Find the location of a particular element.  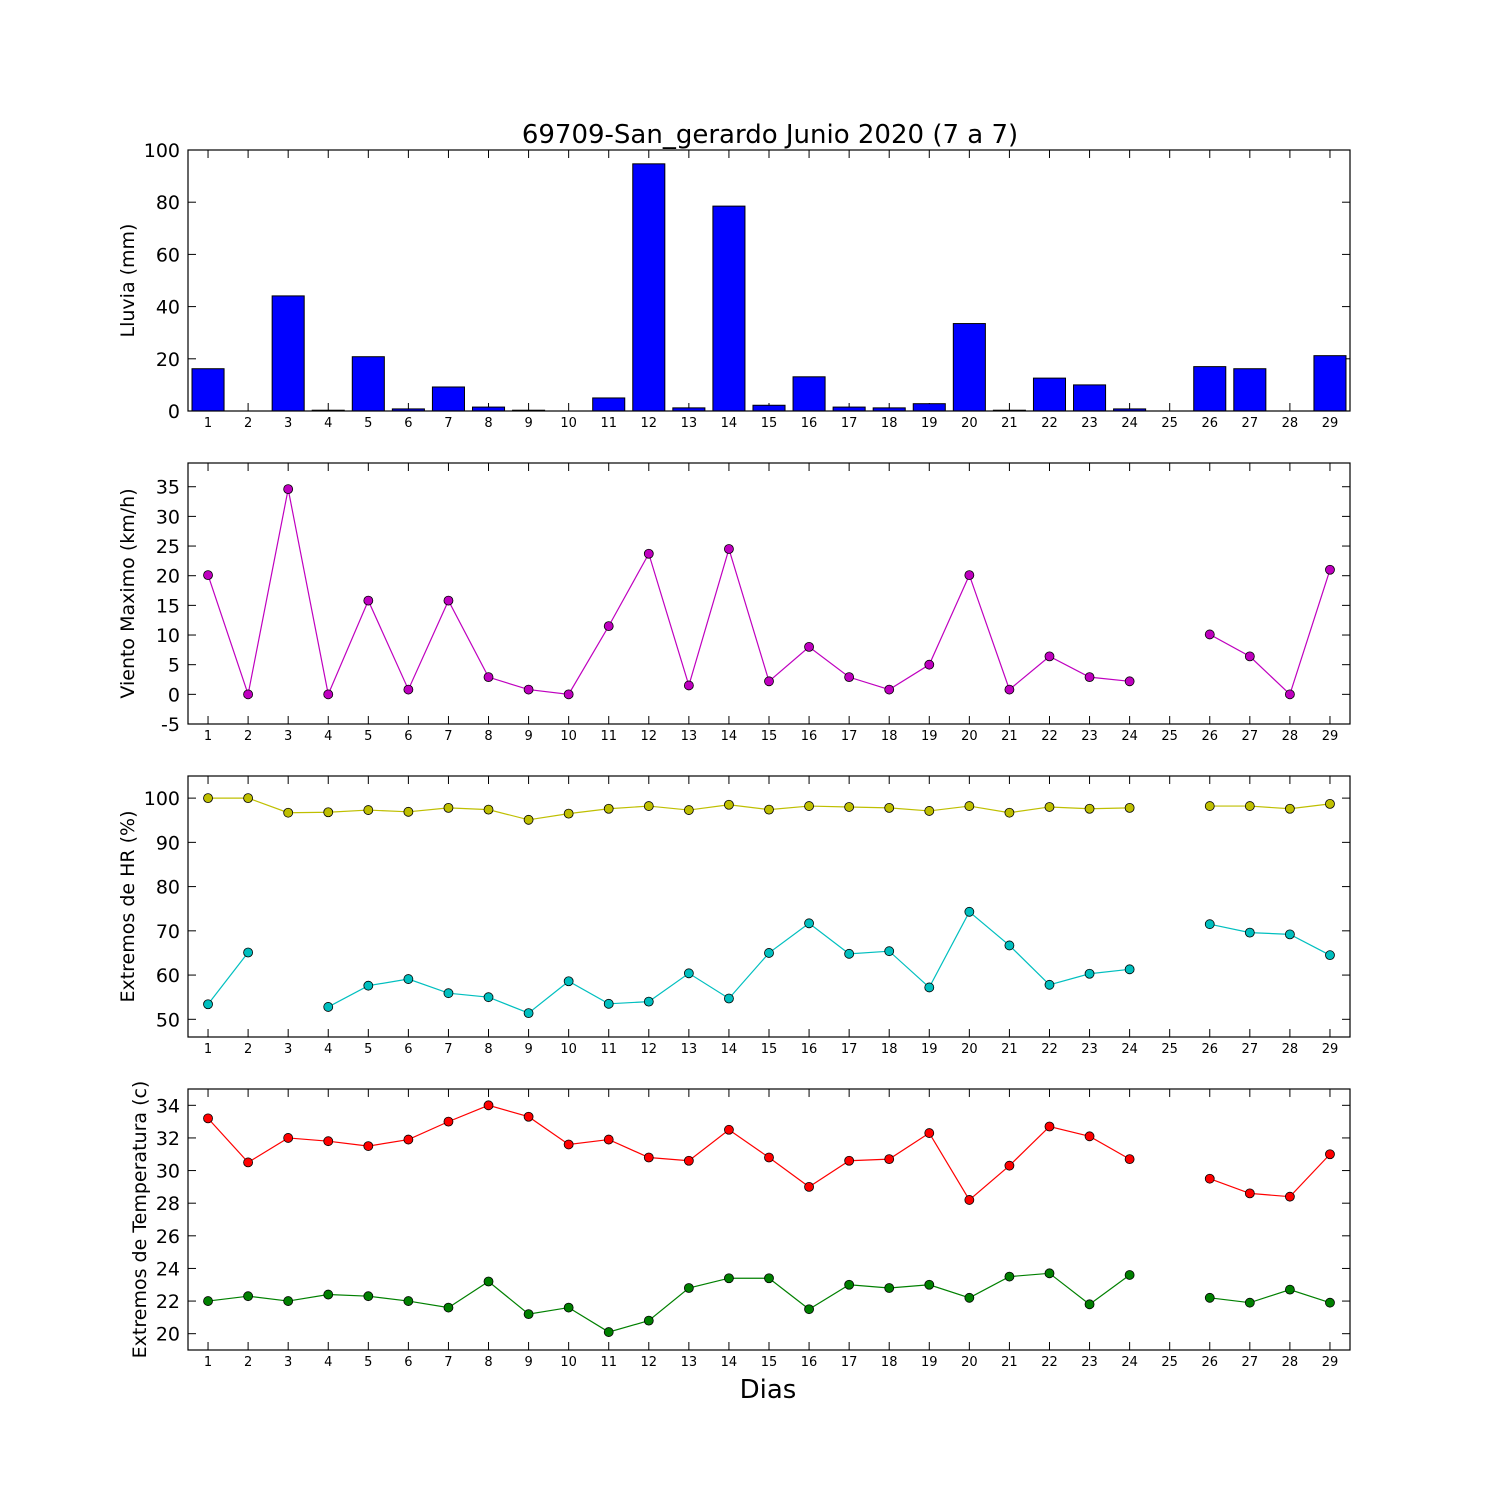

x-tick-label: 9 is located at coordinates (528, 1049).